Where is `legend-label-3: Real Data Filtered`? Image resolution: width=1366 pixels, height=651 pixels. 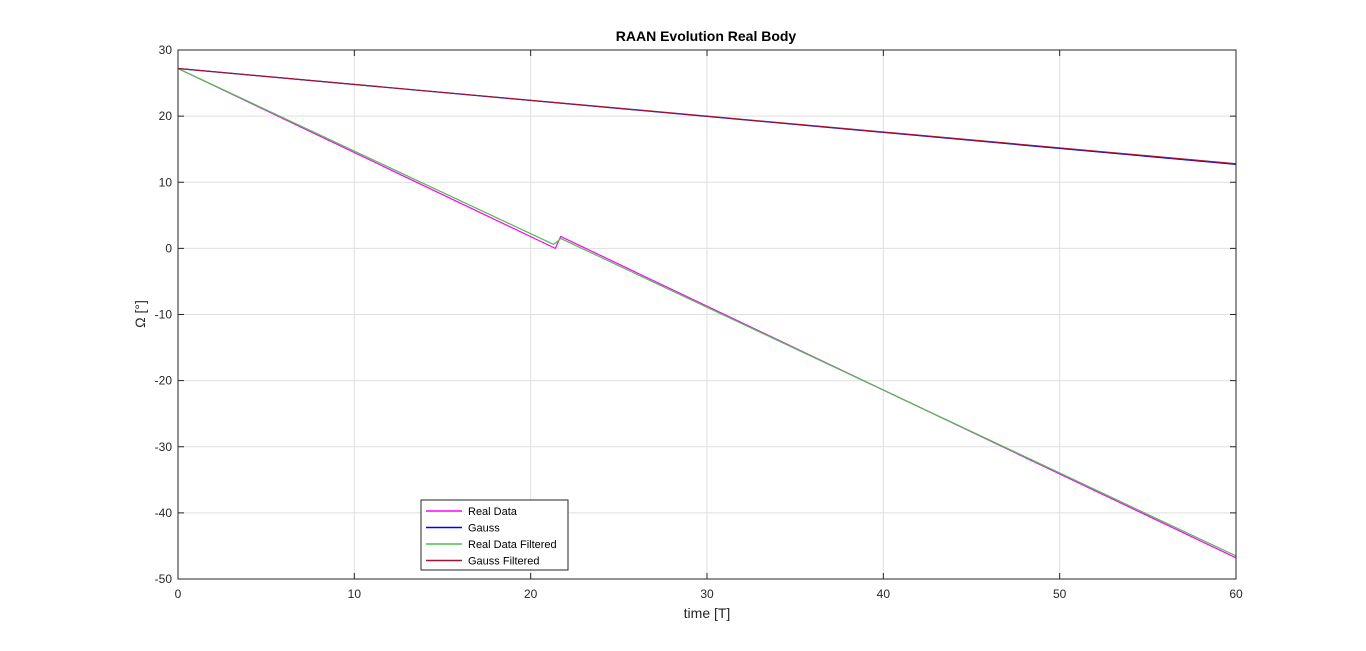 legend-label-3: Real Data Filtered is located at coordinates (512, 545).